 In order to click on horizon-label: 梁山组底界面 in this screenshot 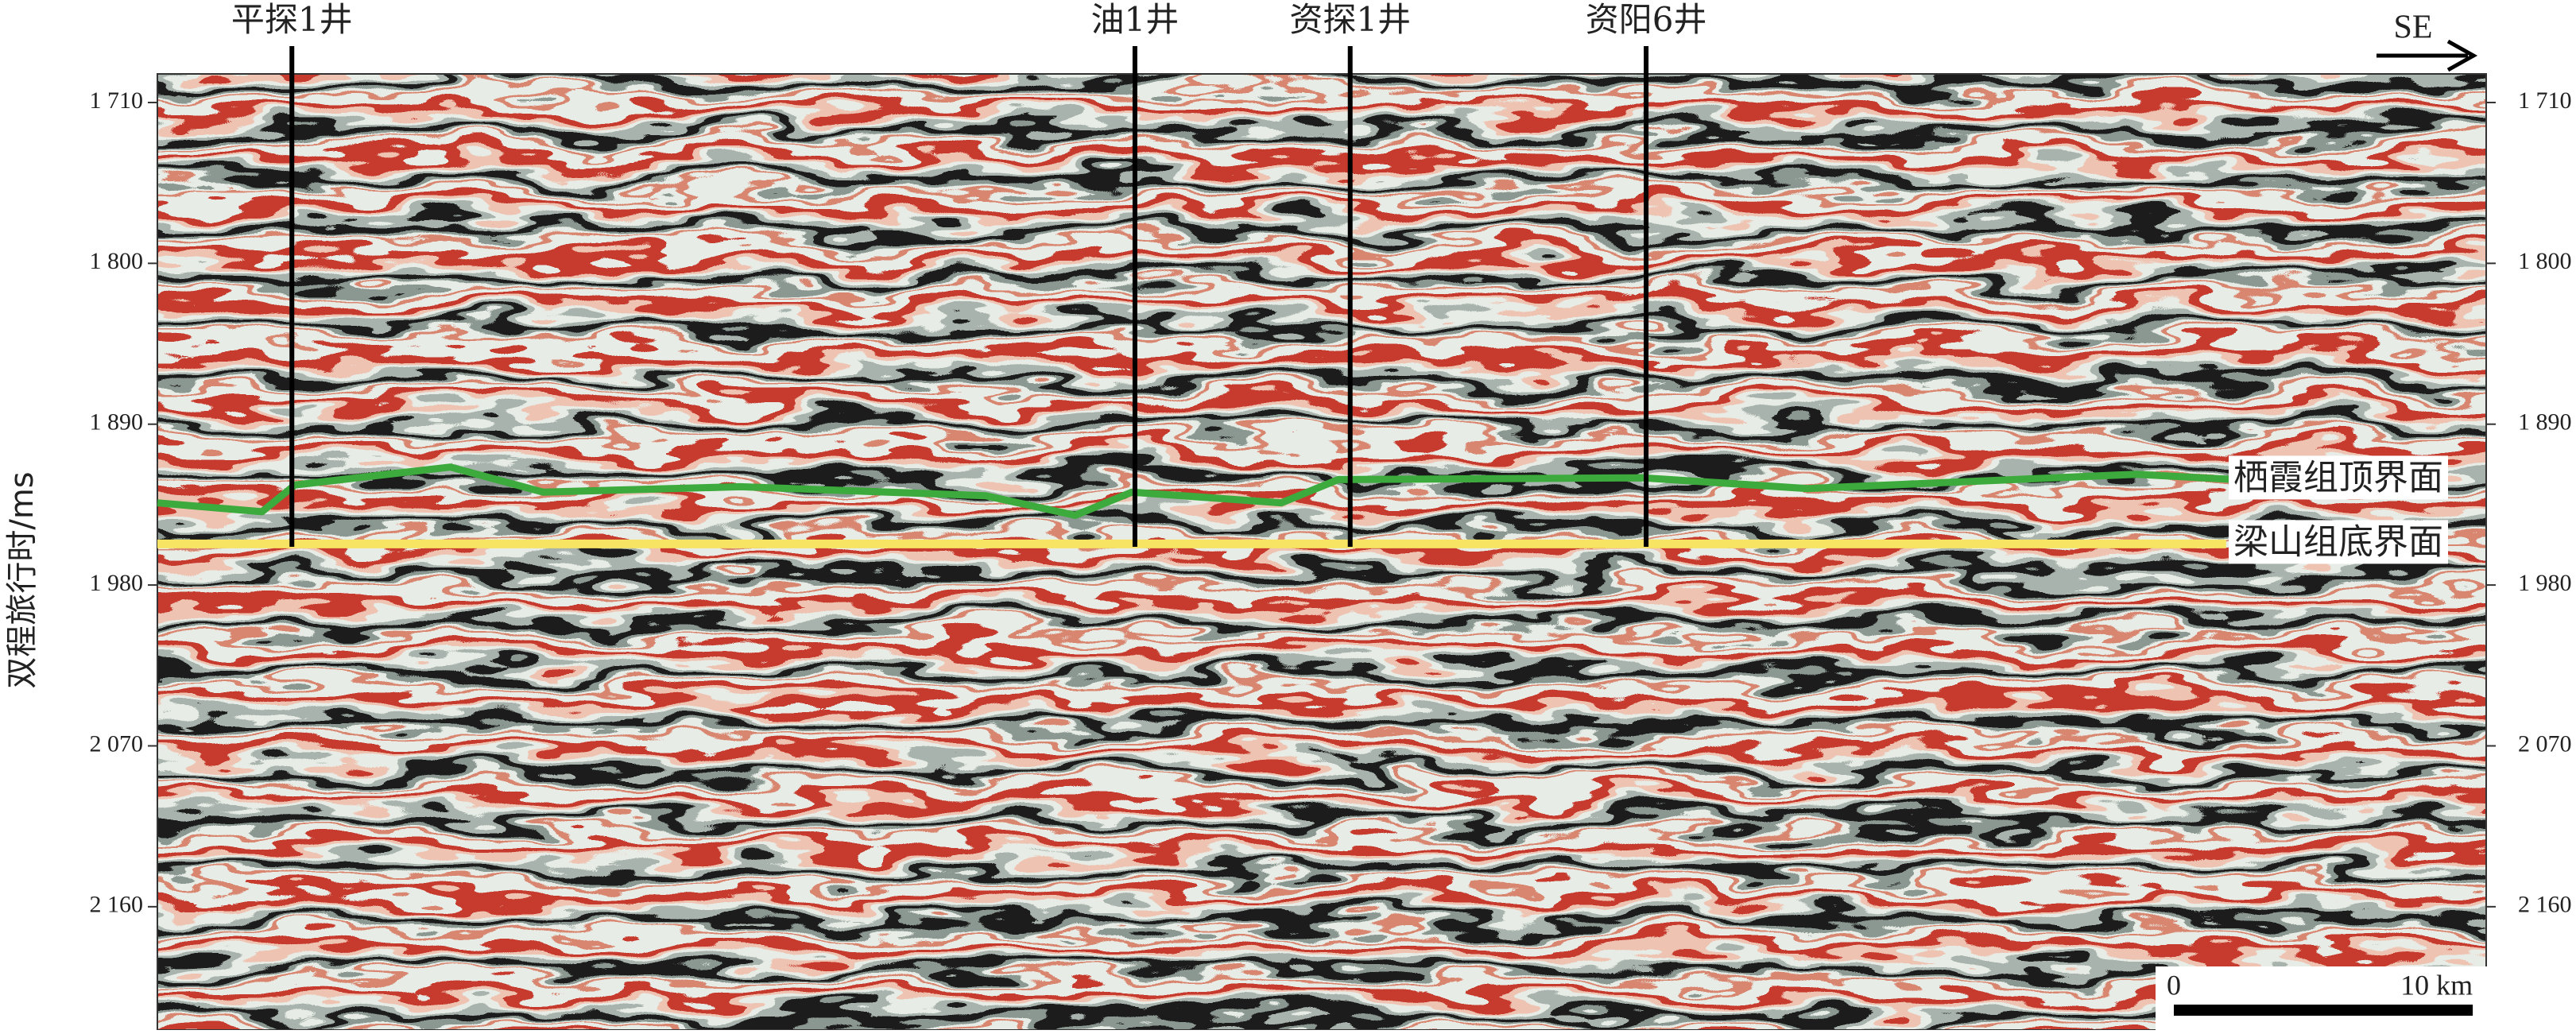, I will do `click(2338, 541)`.